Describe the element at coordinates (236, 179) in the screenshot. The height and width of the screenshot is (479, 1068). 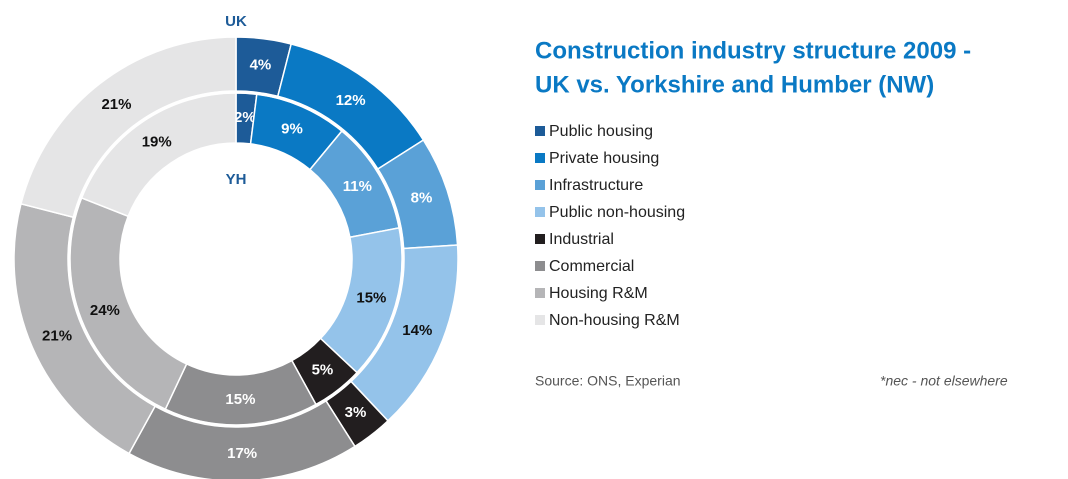
I see `series-label: YH` at that location.